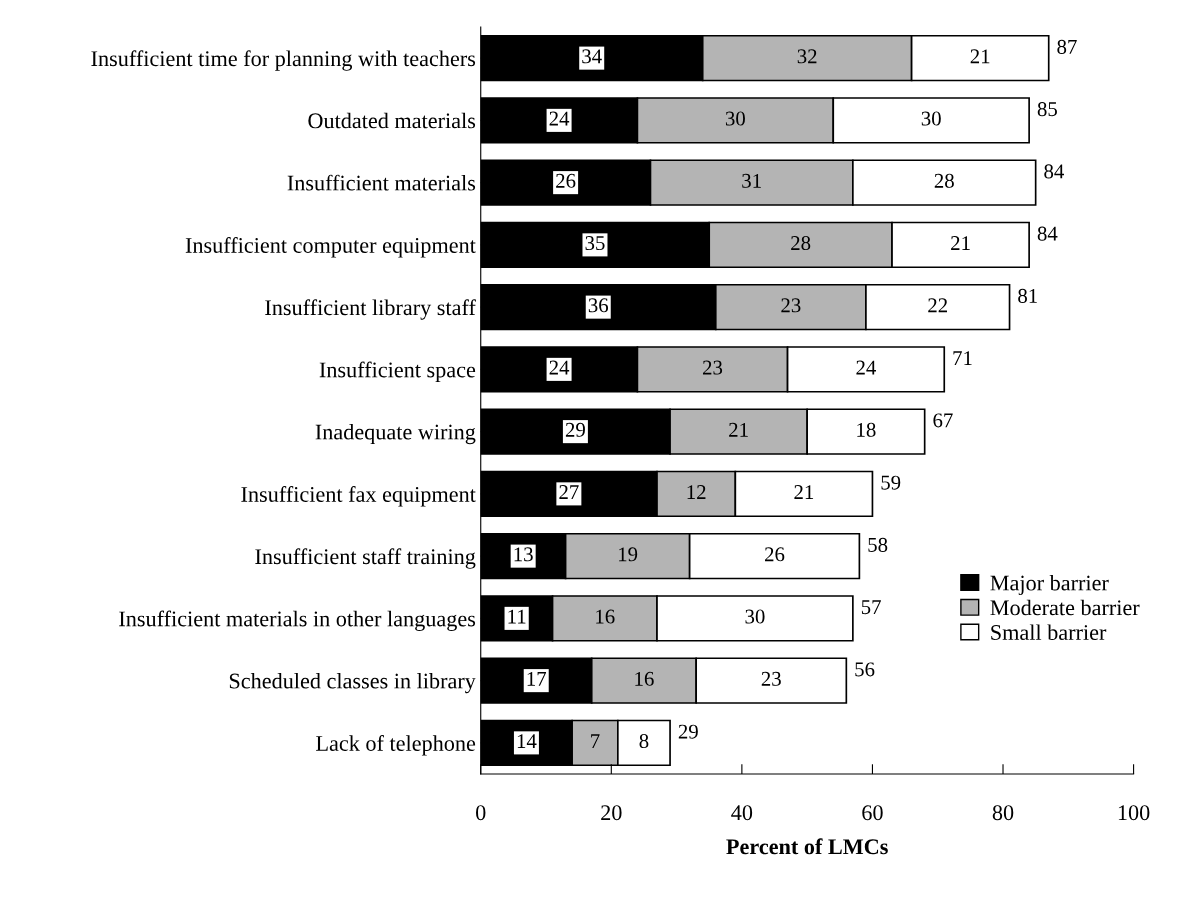  What do you see at coordinates (595, 243) in the screenshot?
I see `data-label: 35` at bounding box center [595, 243].